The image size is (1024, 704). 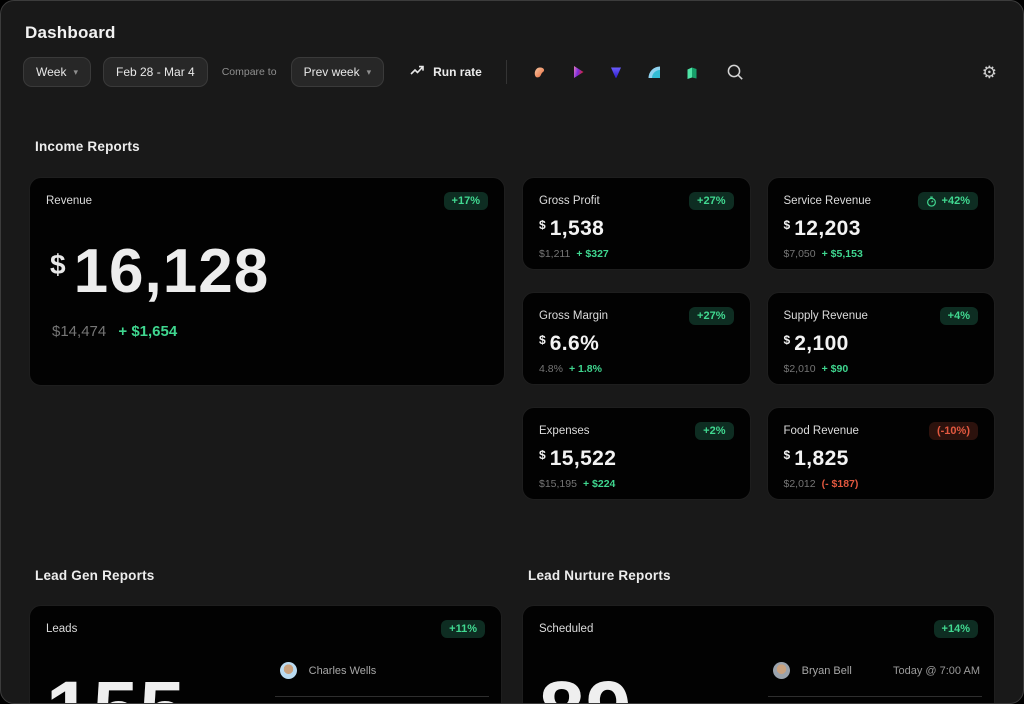 What do you see at coordinates (79, 331) in the screenshot?
I see `previous-value: $14,474` at bounding box center [79, 331].